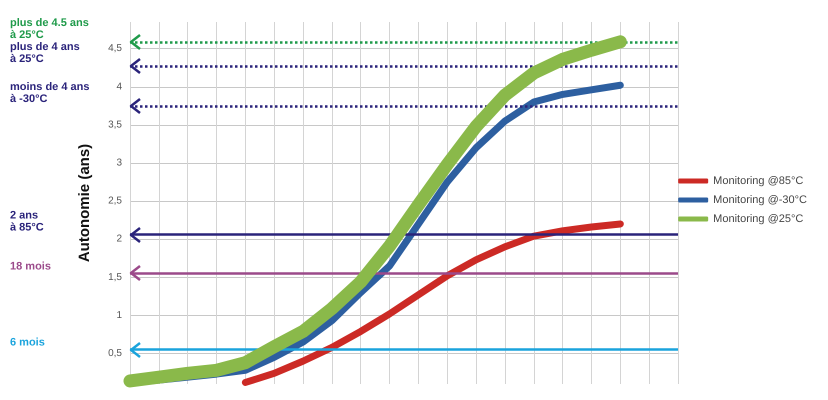  What do you see at coordinates (119, 239) in the screenshot?
I see `y-tick-label: 2` at bounding box center [119, 239].